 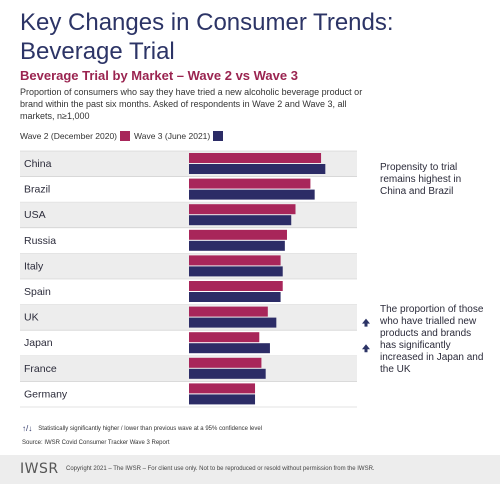 I want to click on category-label-uk: UK, so click(x=31, y=318).